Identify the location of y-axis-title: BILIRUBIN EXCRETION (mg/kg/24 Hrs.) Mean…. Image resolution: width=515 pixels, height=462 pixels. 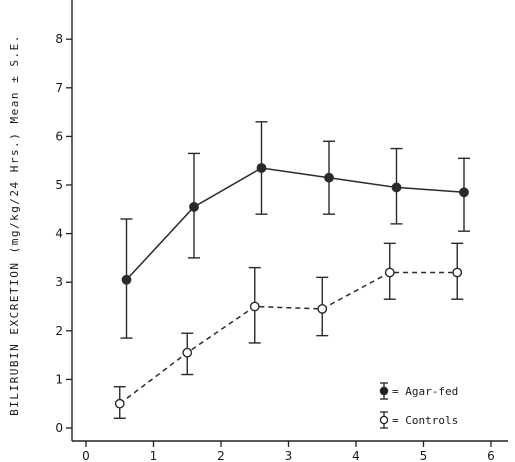
(14, 225).